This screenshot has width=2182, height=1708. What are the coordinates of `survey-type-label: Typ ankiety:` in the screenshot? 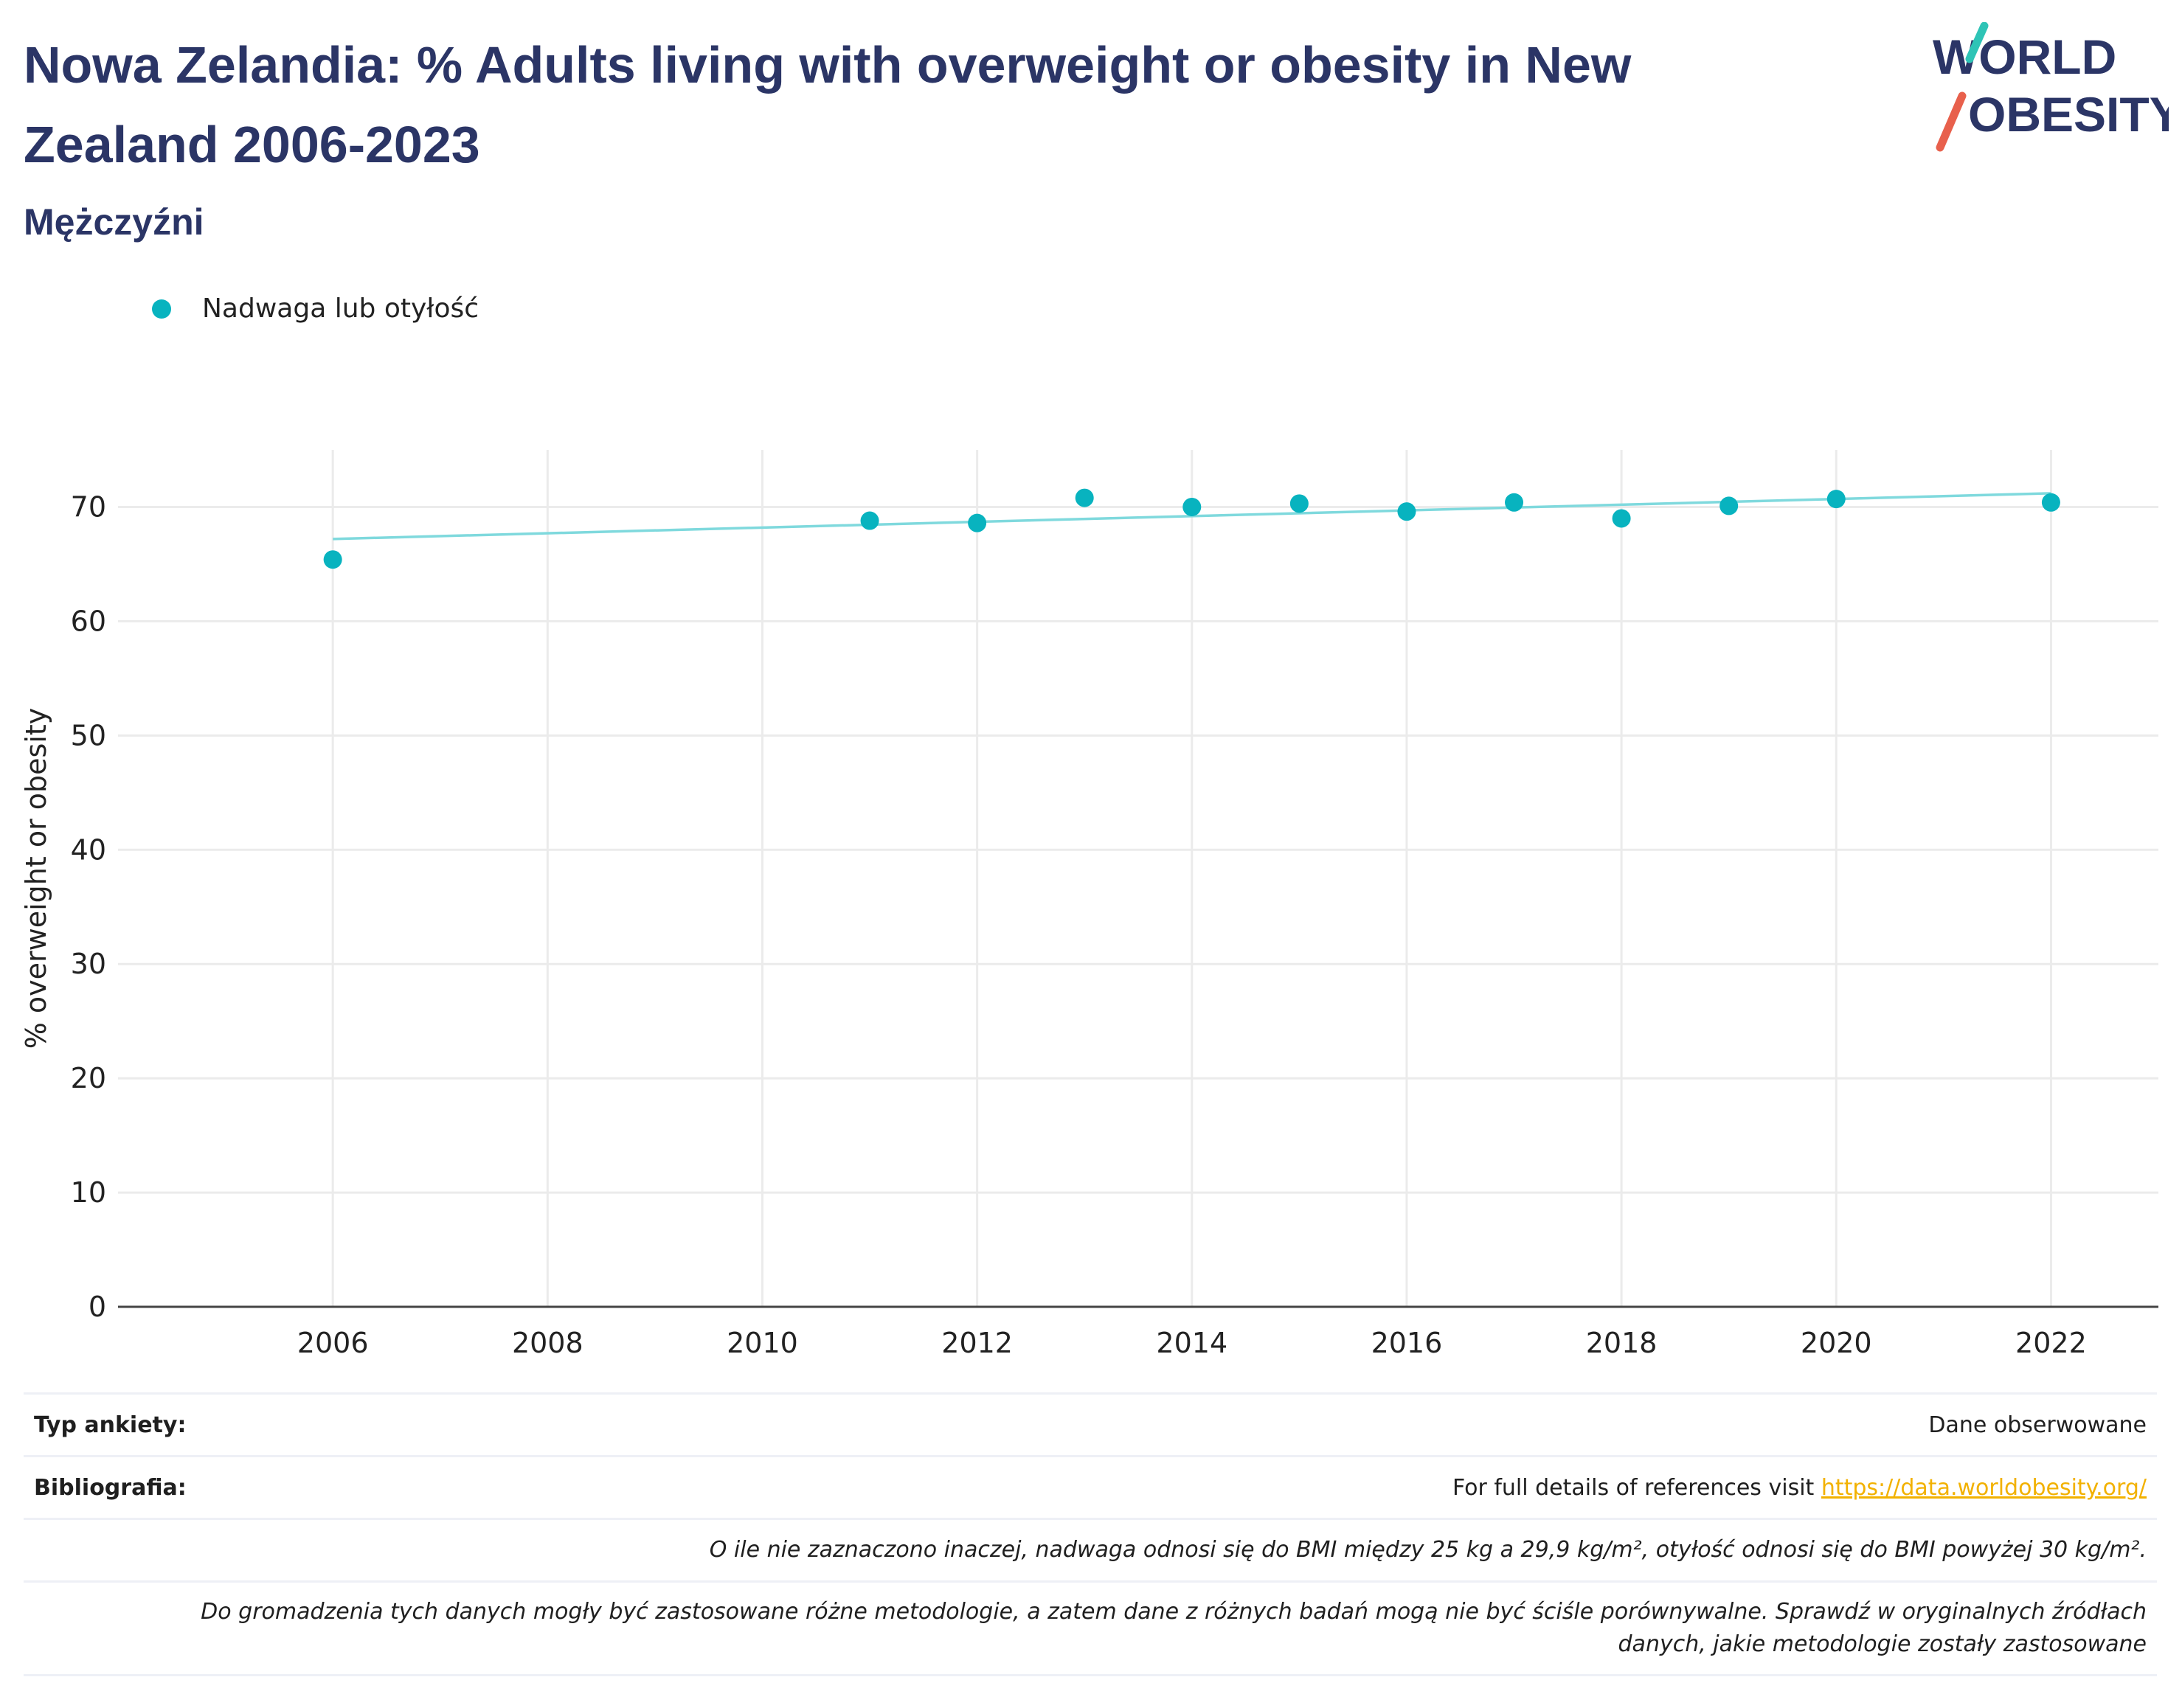 It's located at (110, 1425).